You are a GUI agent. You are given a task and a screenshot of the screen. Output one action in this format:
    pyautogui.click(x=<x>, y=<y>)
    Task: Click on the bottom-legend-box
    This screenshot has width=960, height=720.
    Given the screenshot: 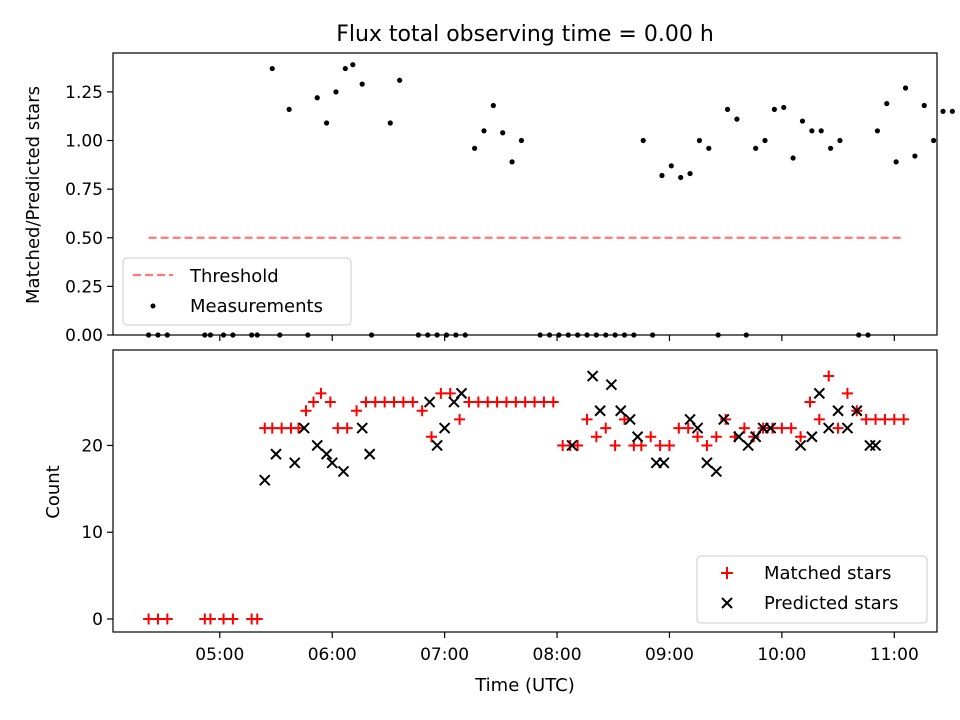 What is the action you would take?
    pyautogui.click(x=812, y=589)
    